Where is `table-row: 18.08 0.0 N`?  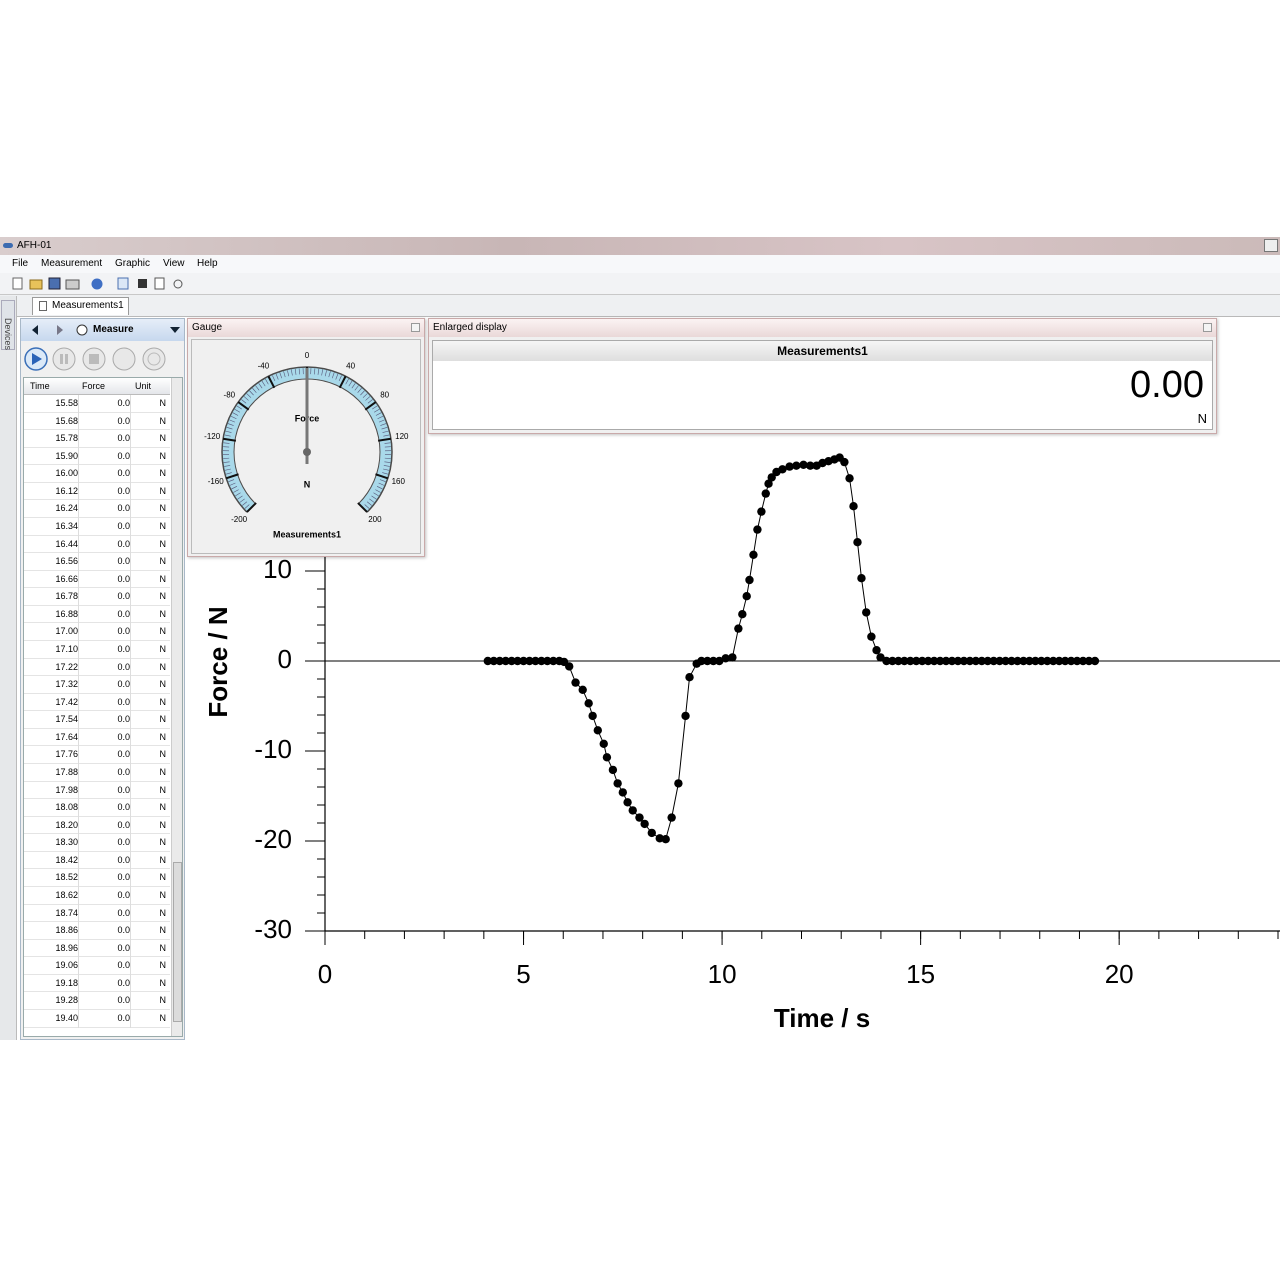
table-row: 18.08 0.0 N is located at coordinates (97, 808).